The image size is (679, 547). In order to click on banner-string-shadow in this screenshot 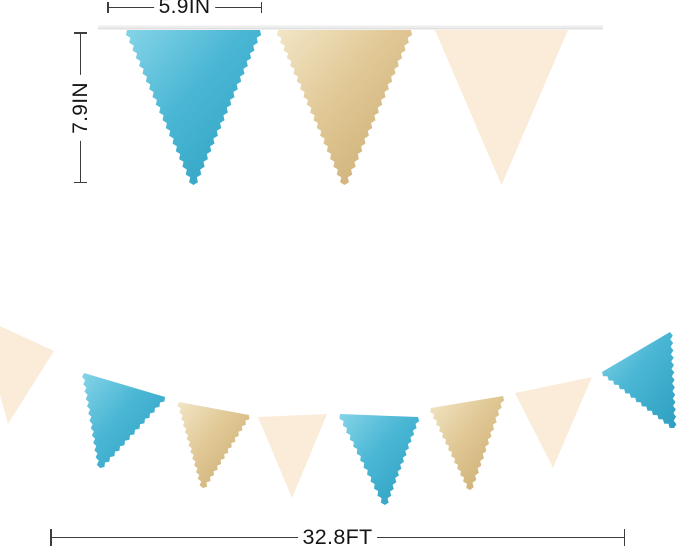, I will do `click(350, 29)`.